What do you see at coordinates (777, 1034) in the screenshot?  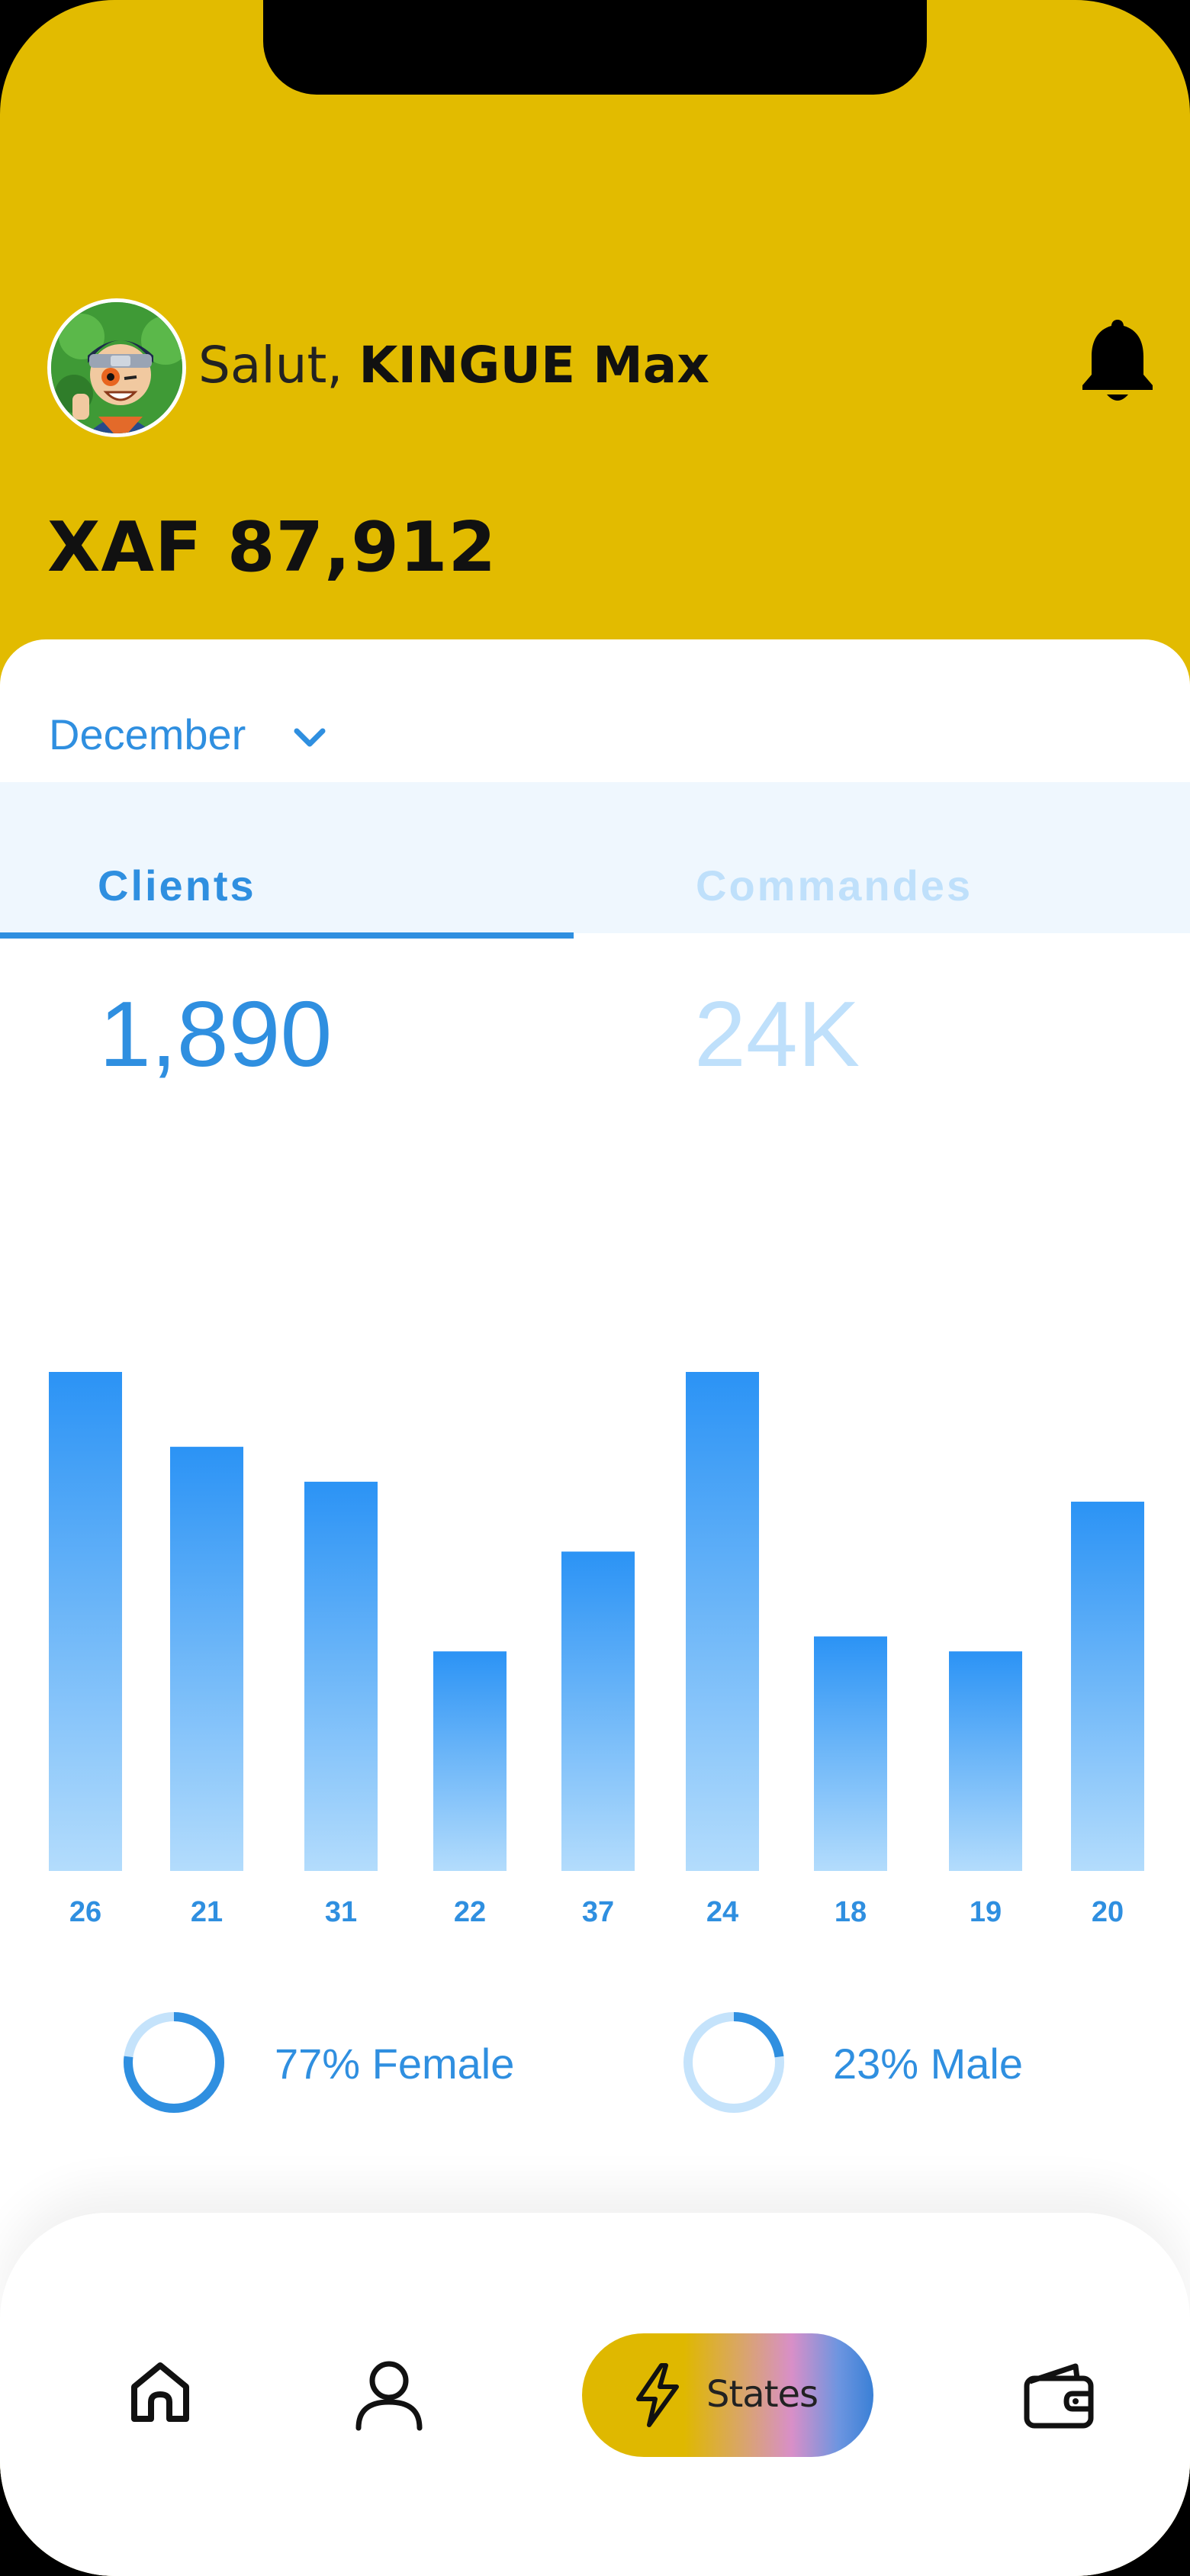 I see `orders-count: 24K` at bounding box center [777, 1034].